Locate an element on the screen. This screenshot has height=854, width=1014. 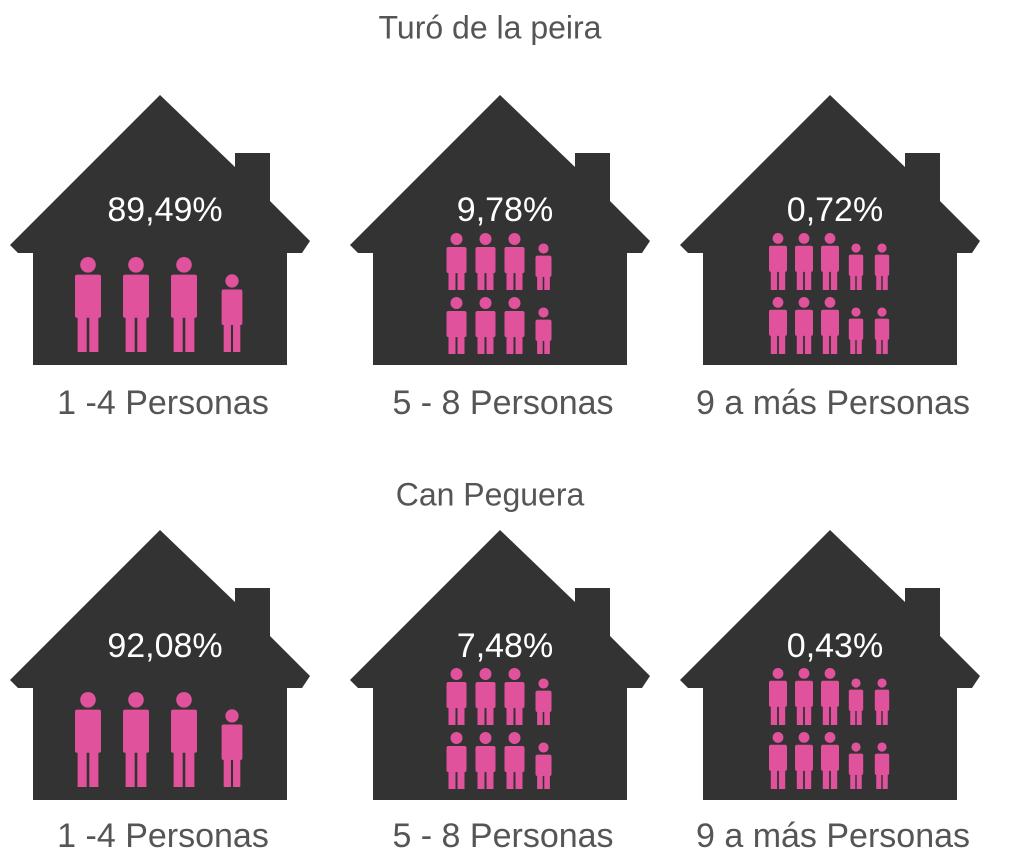
house: 0,72% is located at coordinates (830, 230).